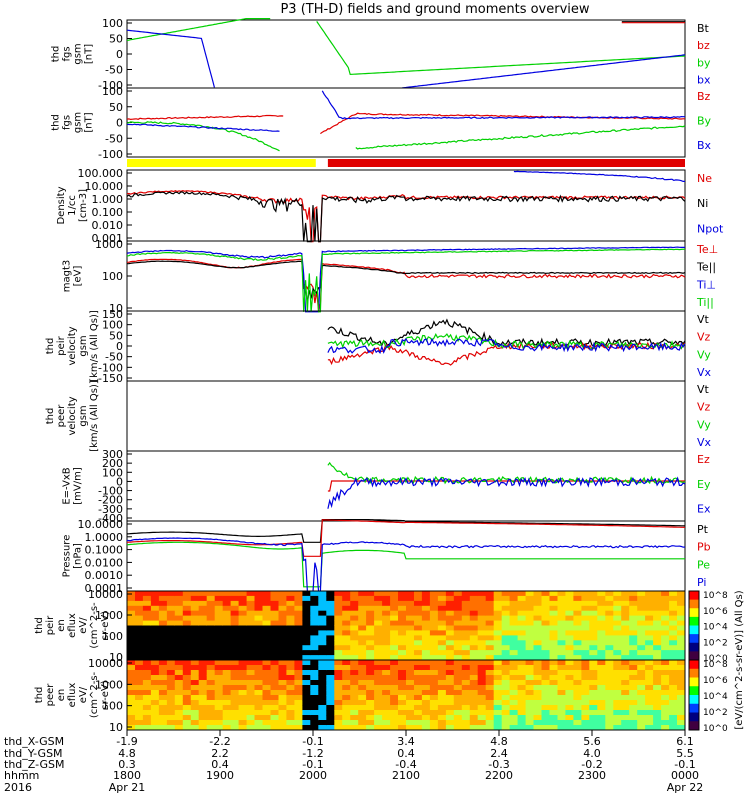 The height and width of the screenshot is (800, 750). What do you see at coordinates (83, 345) in the screenshot?
I see `y-axis-label: gsm` at bounding box center [83, 345].